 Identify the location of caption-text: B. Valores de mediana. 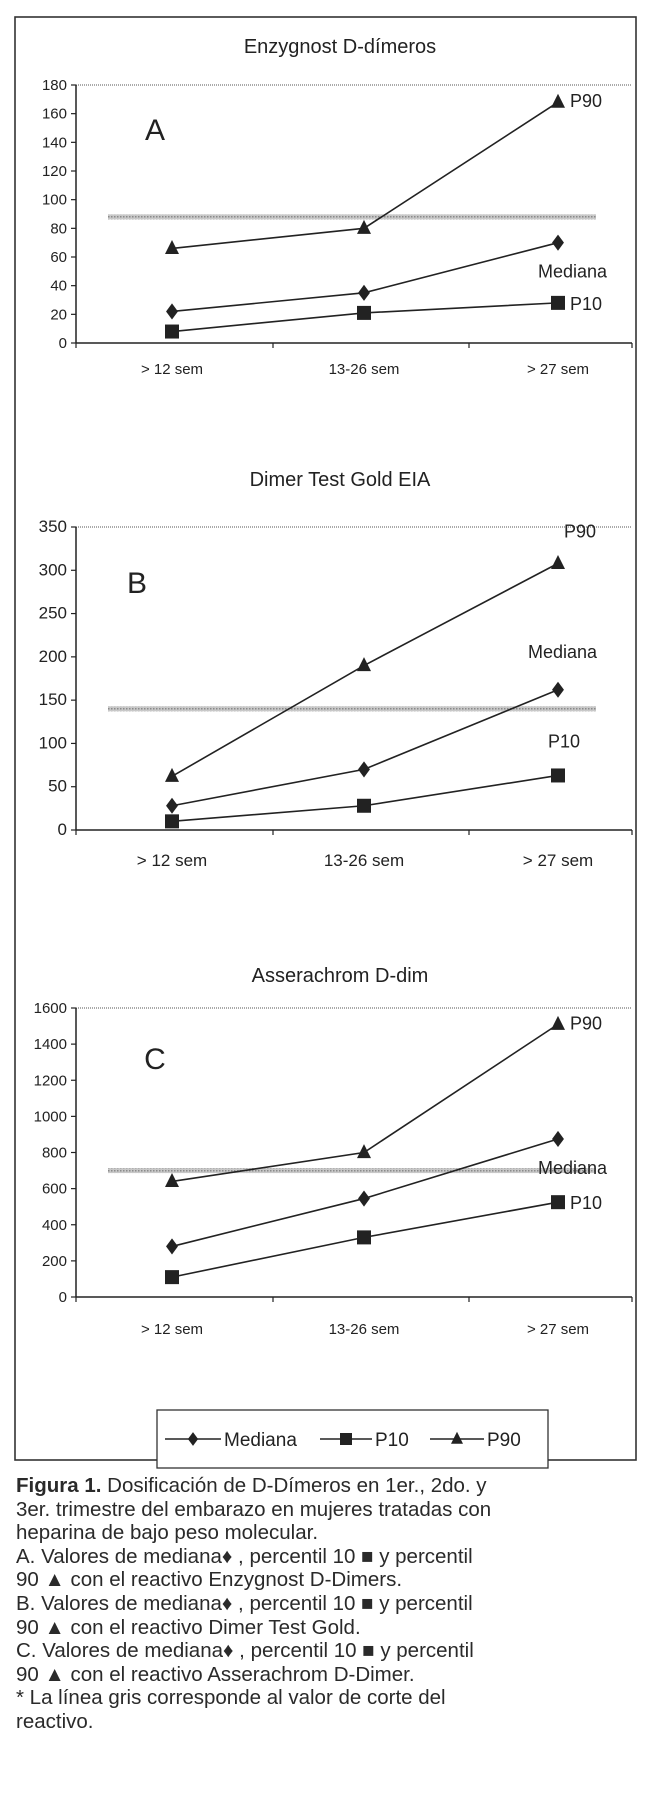
(119, 1603).